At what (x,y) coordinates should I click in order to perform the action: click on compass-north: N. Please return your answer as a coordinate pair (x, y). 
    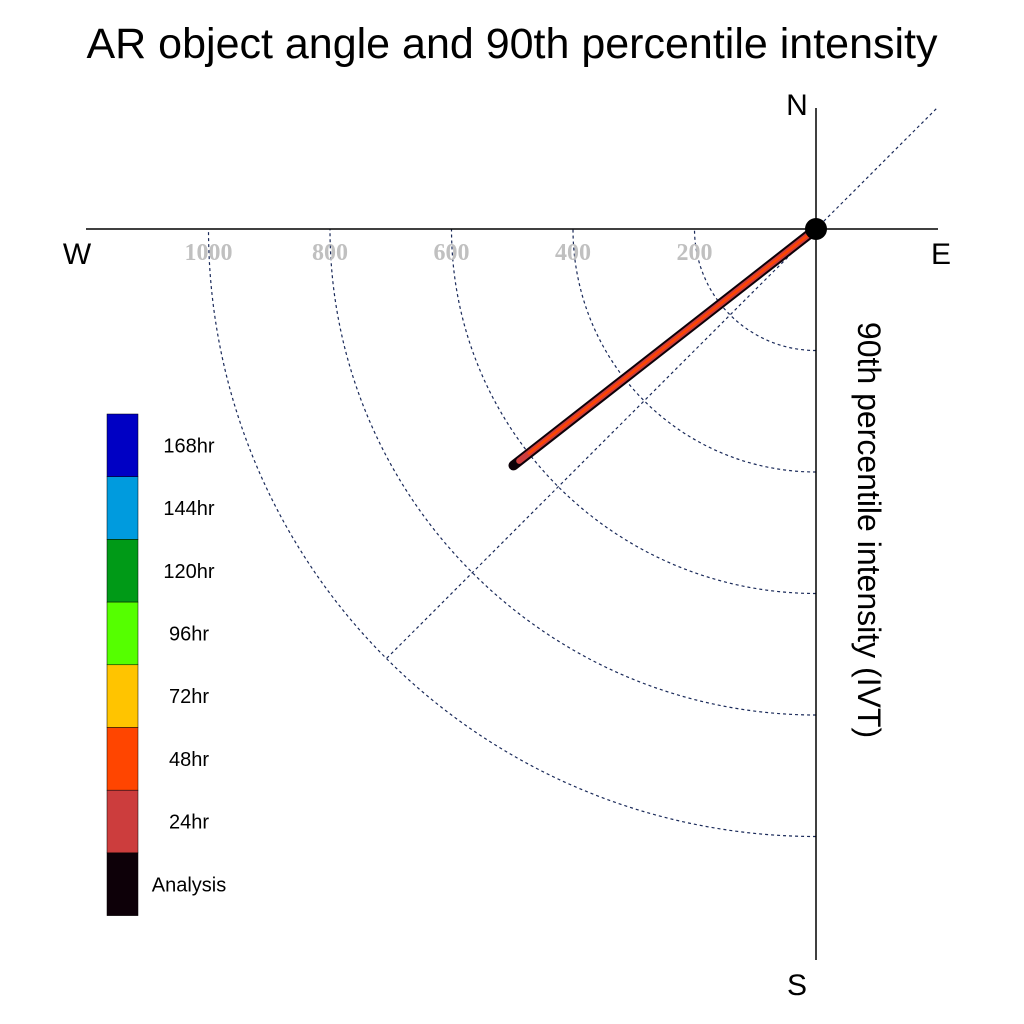
    Looking at the image, I should click on (797, 105).